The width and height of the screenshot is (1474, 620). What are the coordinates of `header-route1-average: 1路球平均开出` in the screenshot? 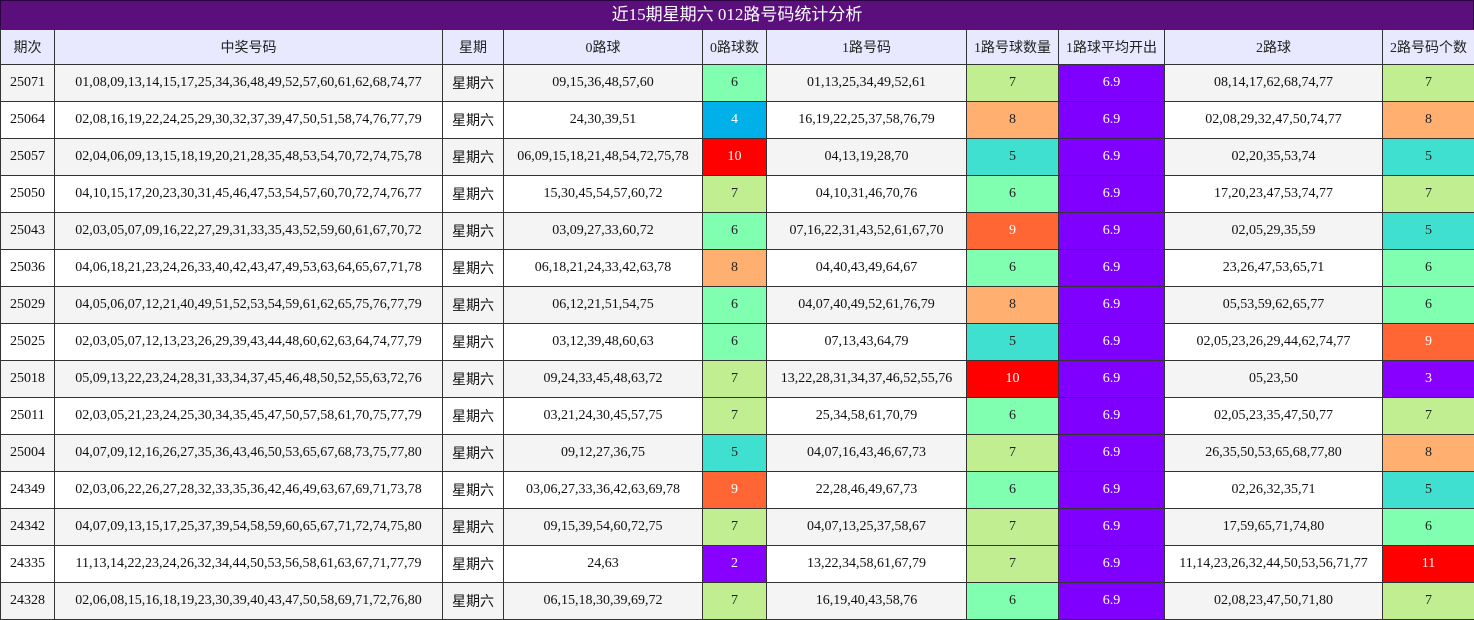 It's located at (1112, 47).